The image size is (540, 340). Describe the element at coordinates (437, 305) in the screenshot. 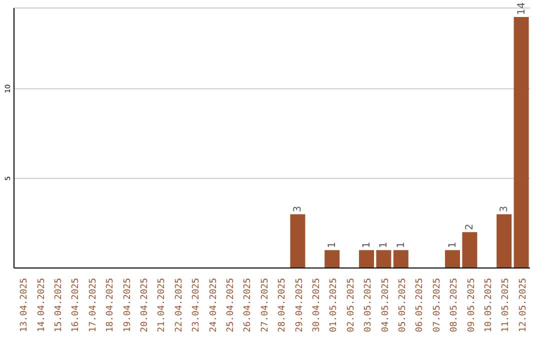

I see `x-tick-label: 07.05.2025` at that location.